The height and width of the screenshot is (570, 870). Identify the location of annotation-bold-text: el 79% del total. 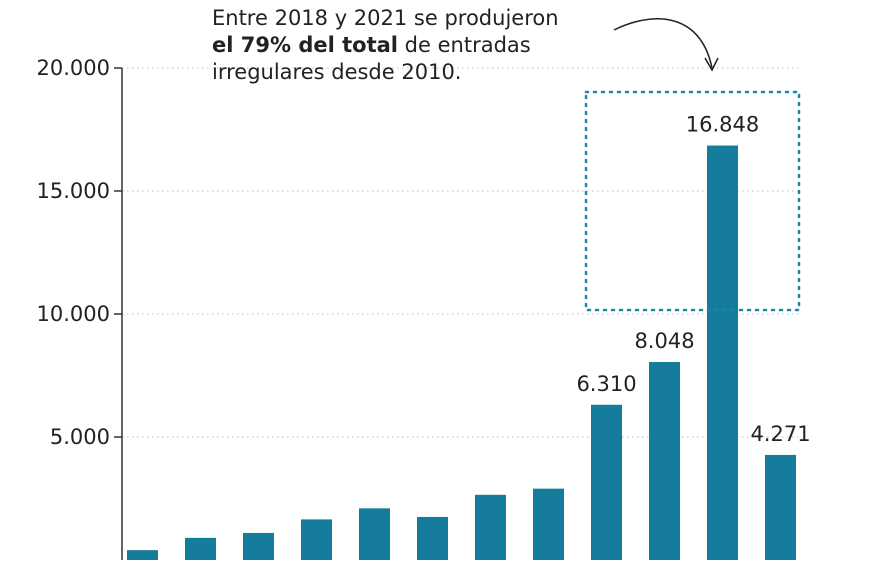
(305, 45).